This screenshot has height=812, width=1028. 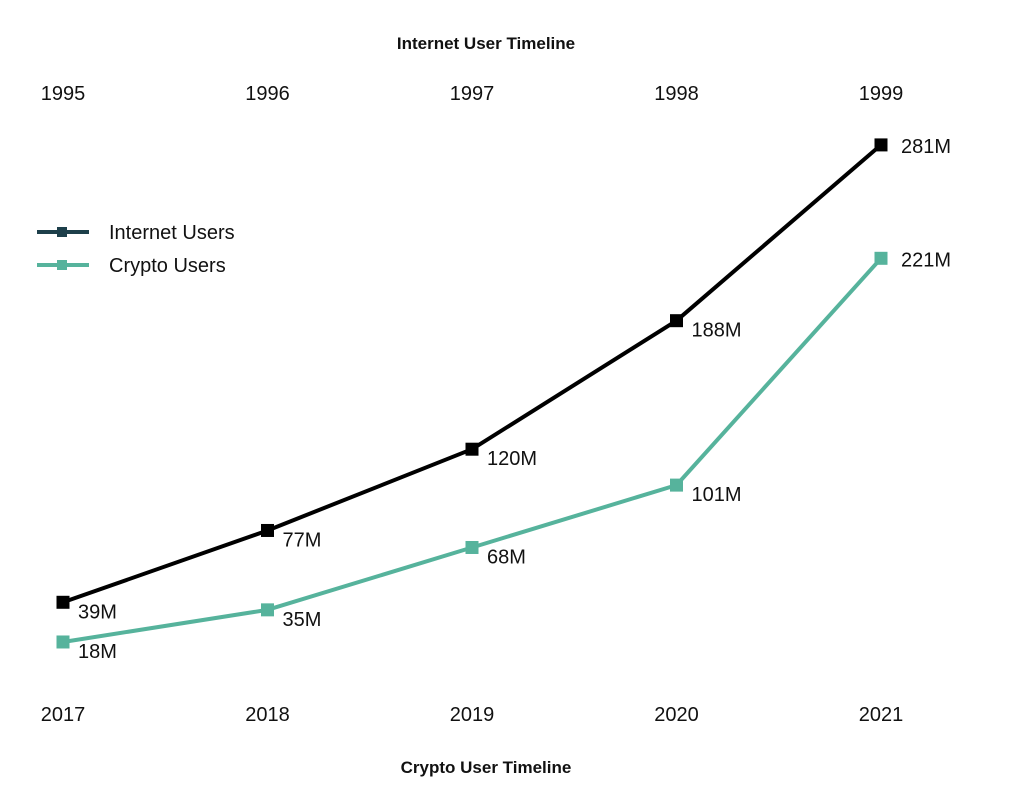 What do you see at coordinates (267, 94) in the screenshot?
I see `top-tick-label: 1996` at bounding box center [267, 94].